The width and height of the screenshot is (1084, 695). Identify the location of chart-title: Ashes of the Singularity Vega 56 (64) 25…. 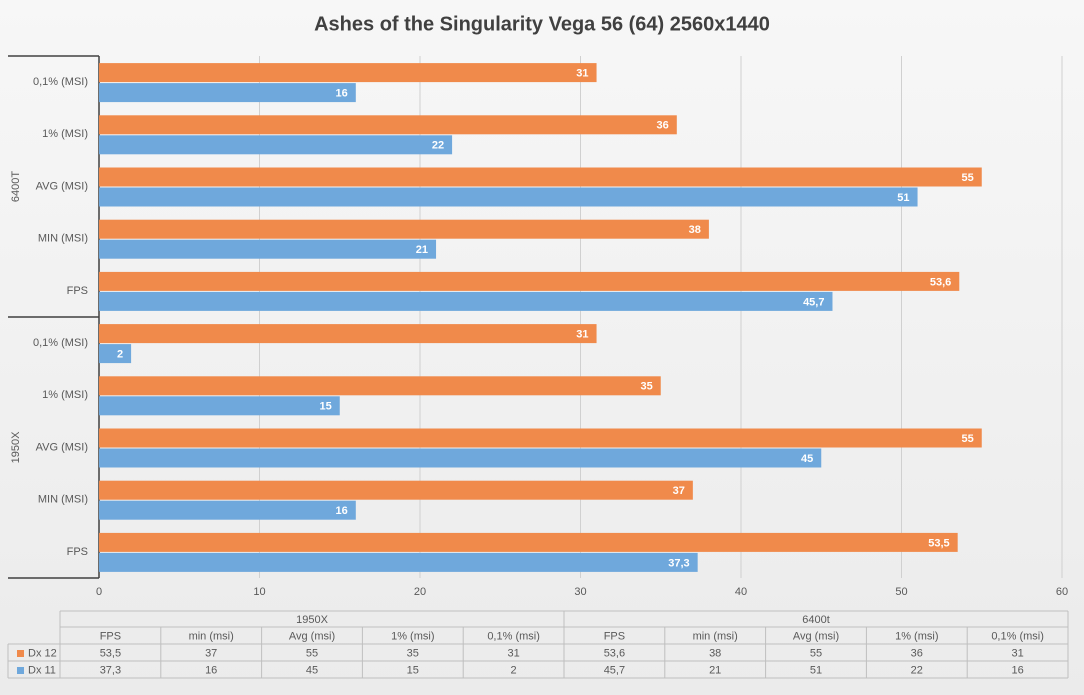
(542, 24).